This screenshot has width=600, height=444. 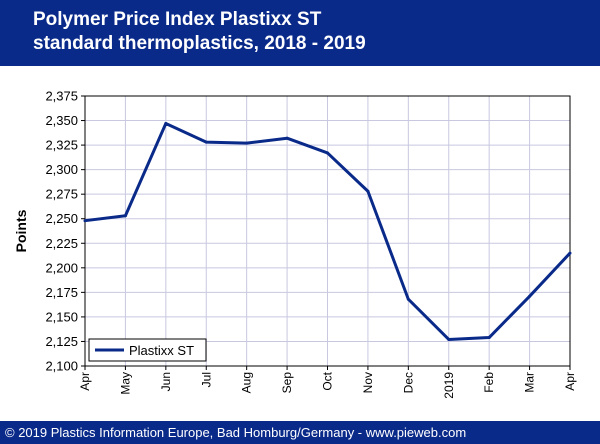 What do you see at coordinates (61, 194) in the screenshot?
I see `y-tick-label: 2,275` at bounding box center [61, 194].